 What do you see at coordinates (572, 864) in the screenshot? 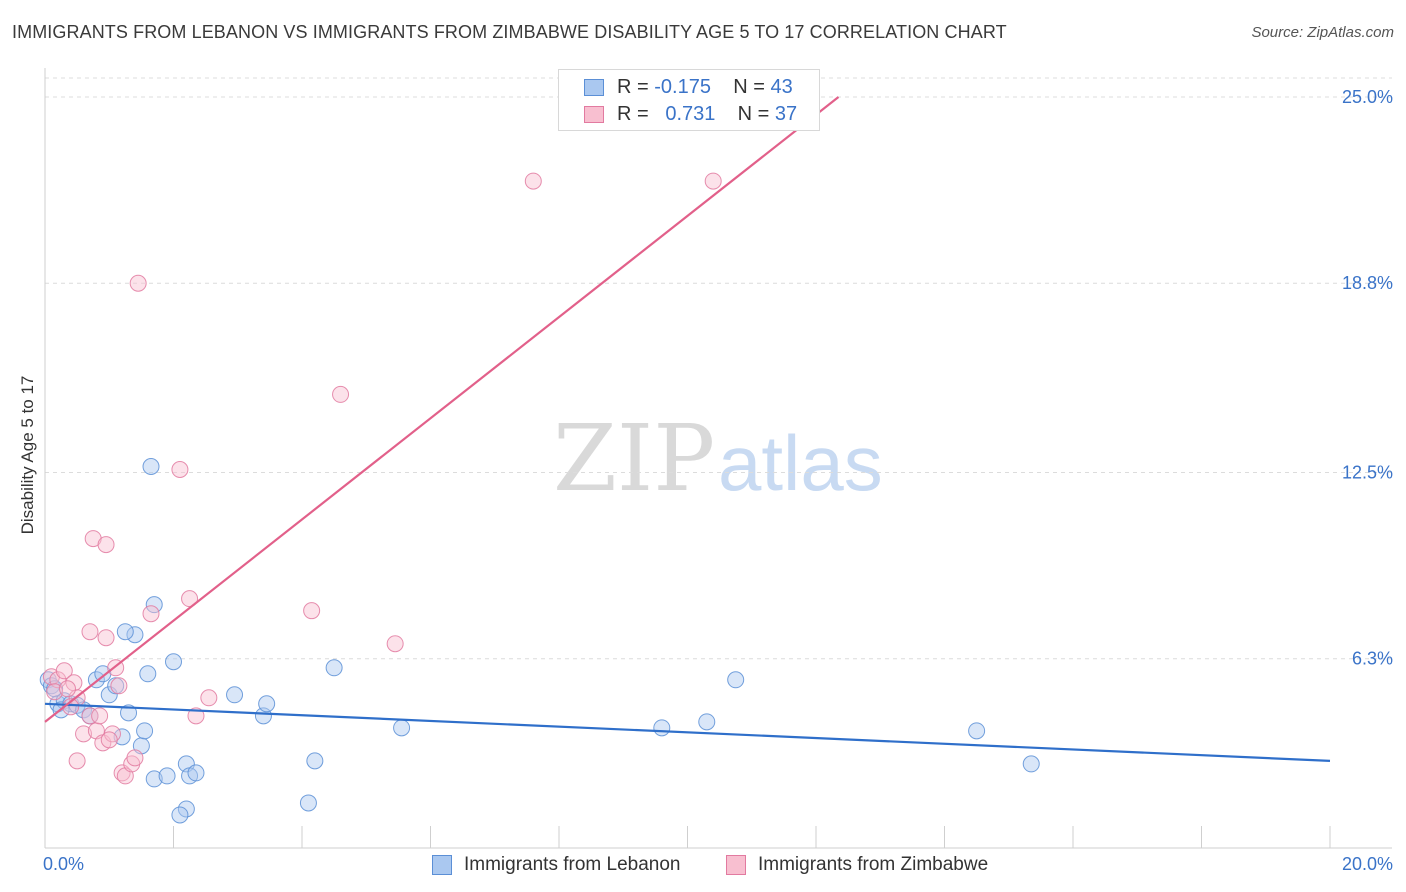
I see `legend-label-lebanon: Immigrants from Lebanon` at bounding box center [572, 864].